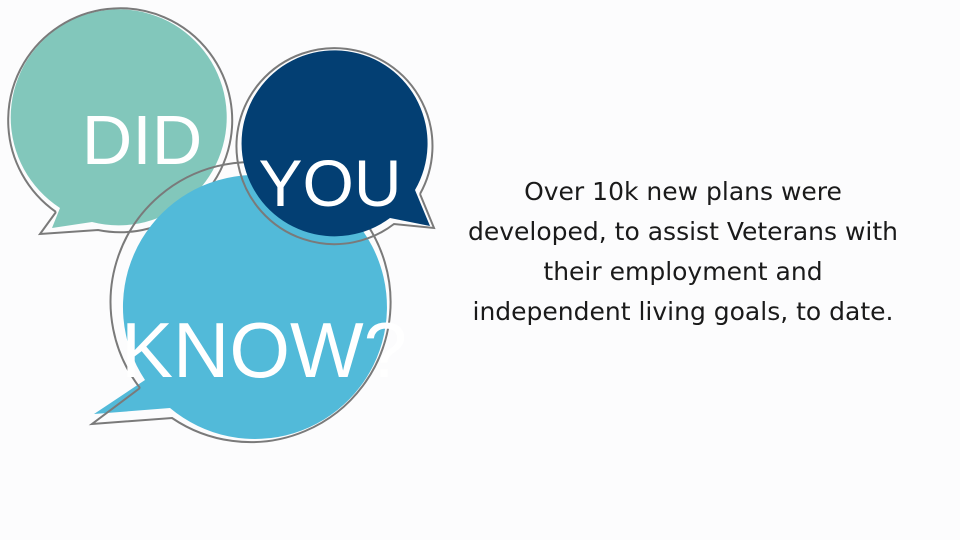 The width and height of the screenshot is (960, 540). Describe the element at coordinates (264, 350) in the screenshot. I see `know-text: KNOW?` at that location.